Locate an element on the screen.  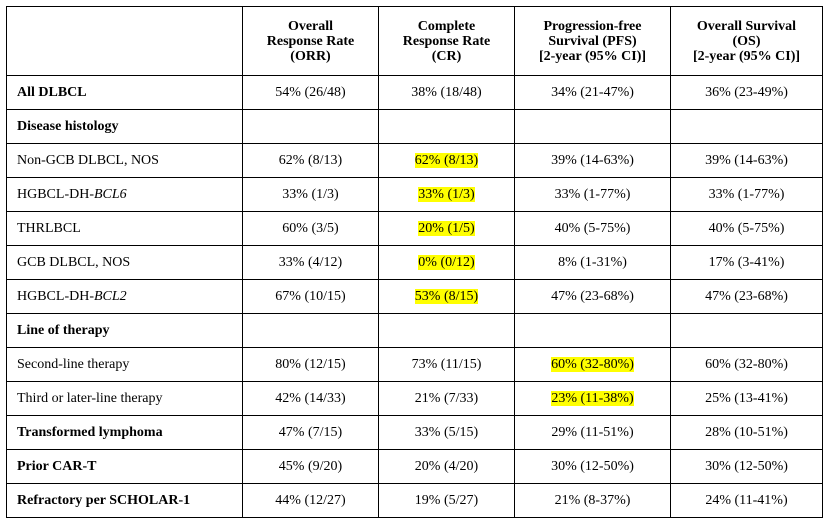
cell-orr: 62% (8/13) is located at coordinates (310, 160).